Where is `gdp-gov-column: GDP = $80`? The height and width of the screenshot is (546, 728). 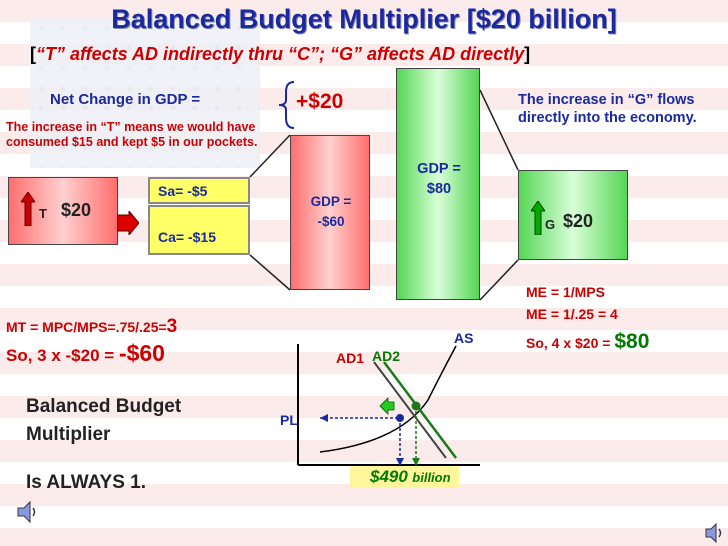
gdp-gov-column: GDP = $80 is located at coordinates (438, 184).